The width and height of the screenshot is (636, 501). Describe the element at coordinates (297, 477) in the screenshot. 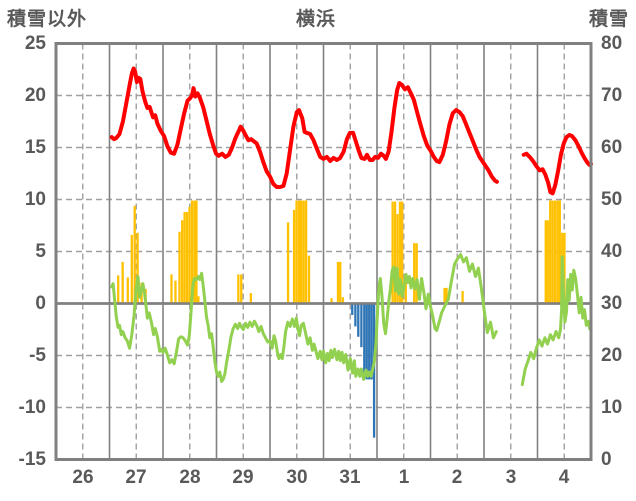

I see `x-axis-day-label: 30` at that location.